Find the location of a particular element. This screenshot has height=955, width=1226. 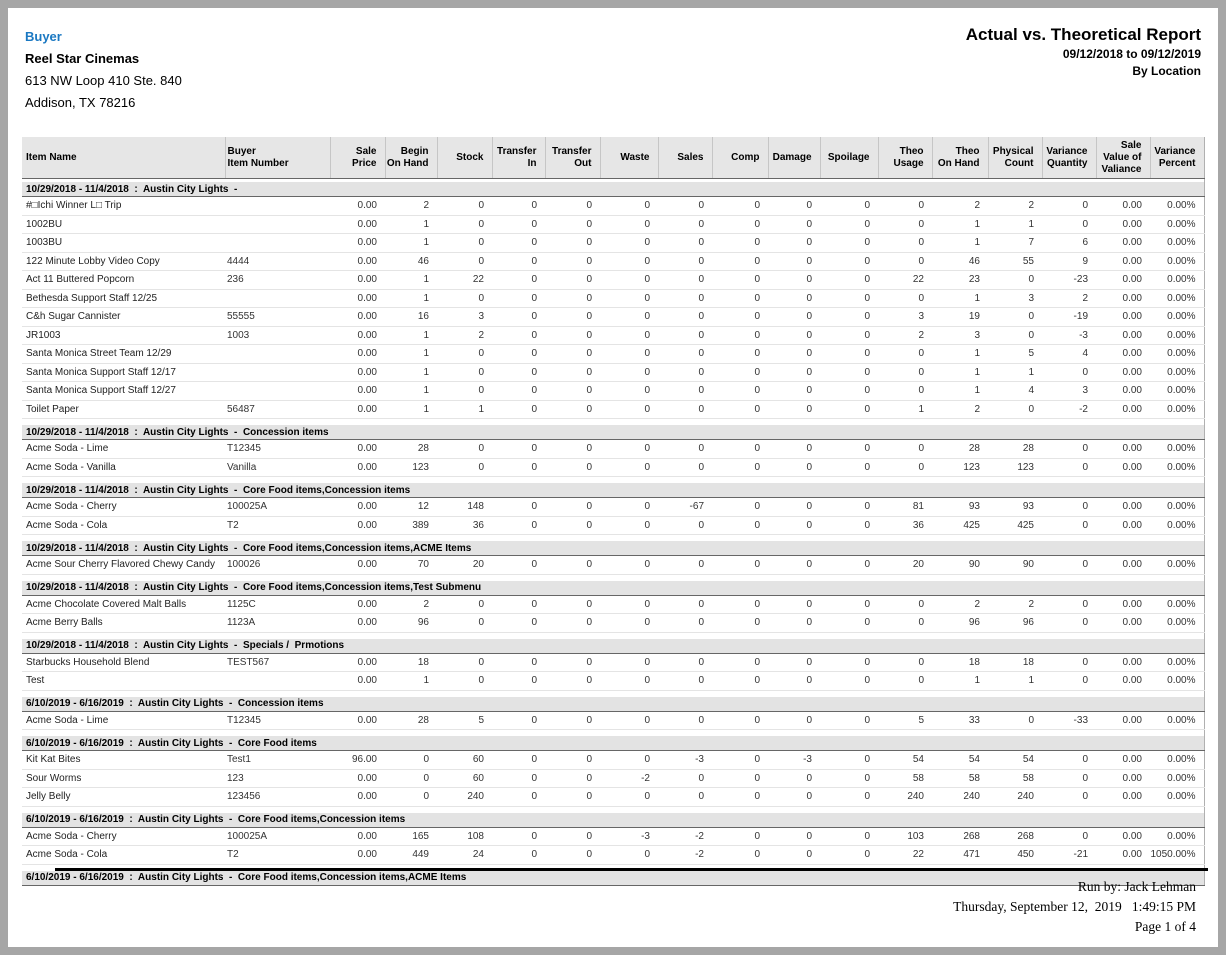

table-cell: 3 is located at coordinates (464, 317).